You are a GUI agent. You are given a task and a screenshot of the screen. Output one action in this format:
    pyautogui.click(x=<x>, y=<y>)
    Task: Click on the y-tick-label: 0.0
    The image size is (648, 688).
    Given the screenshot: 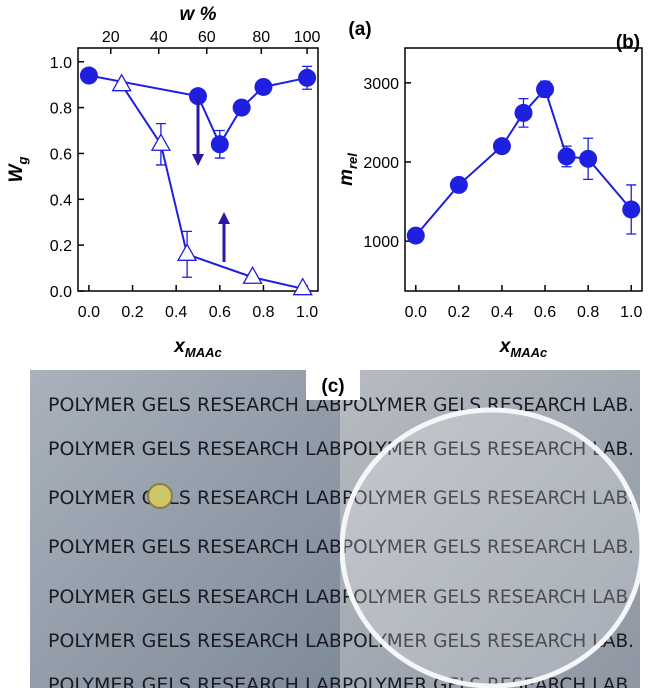 What is the action you would take?
    pyautogui.click(x=61, y=292)
    